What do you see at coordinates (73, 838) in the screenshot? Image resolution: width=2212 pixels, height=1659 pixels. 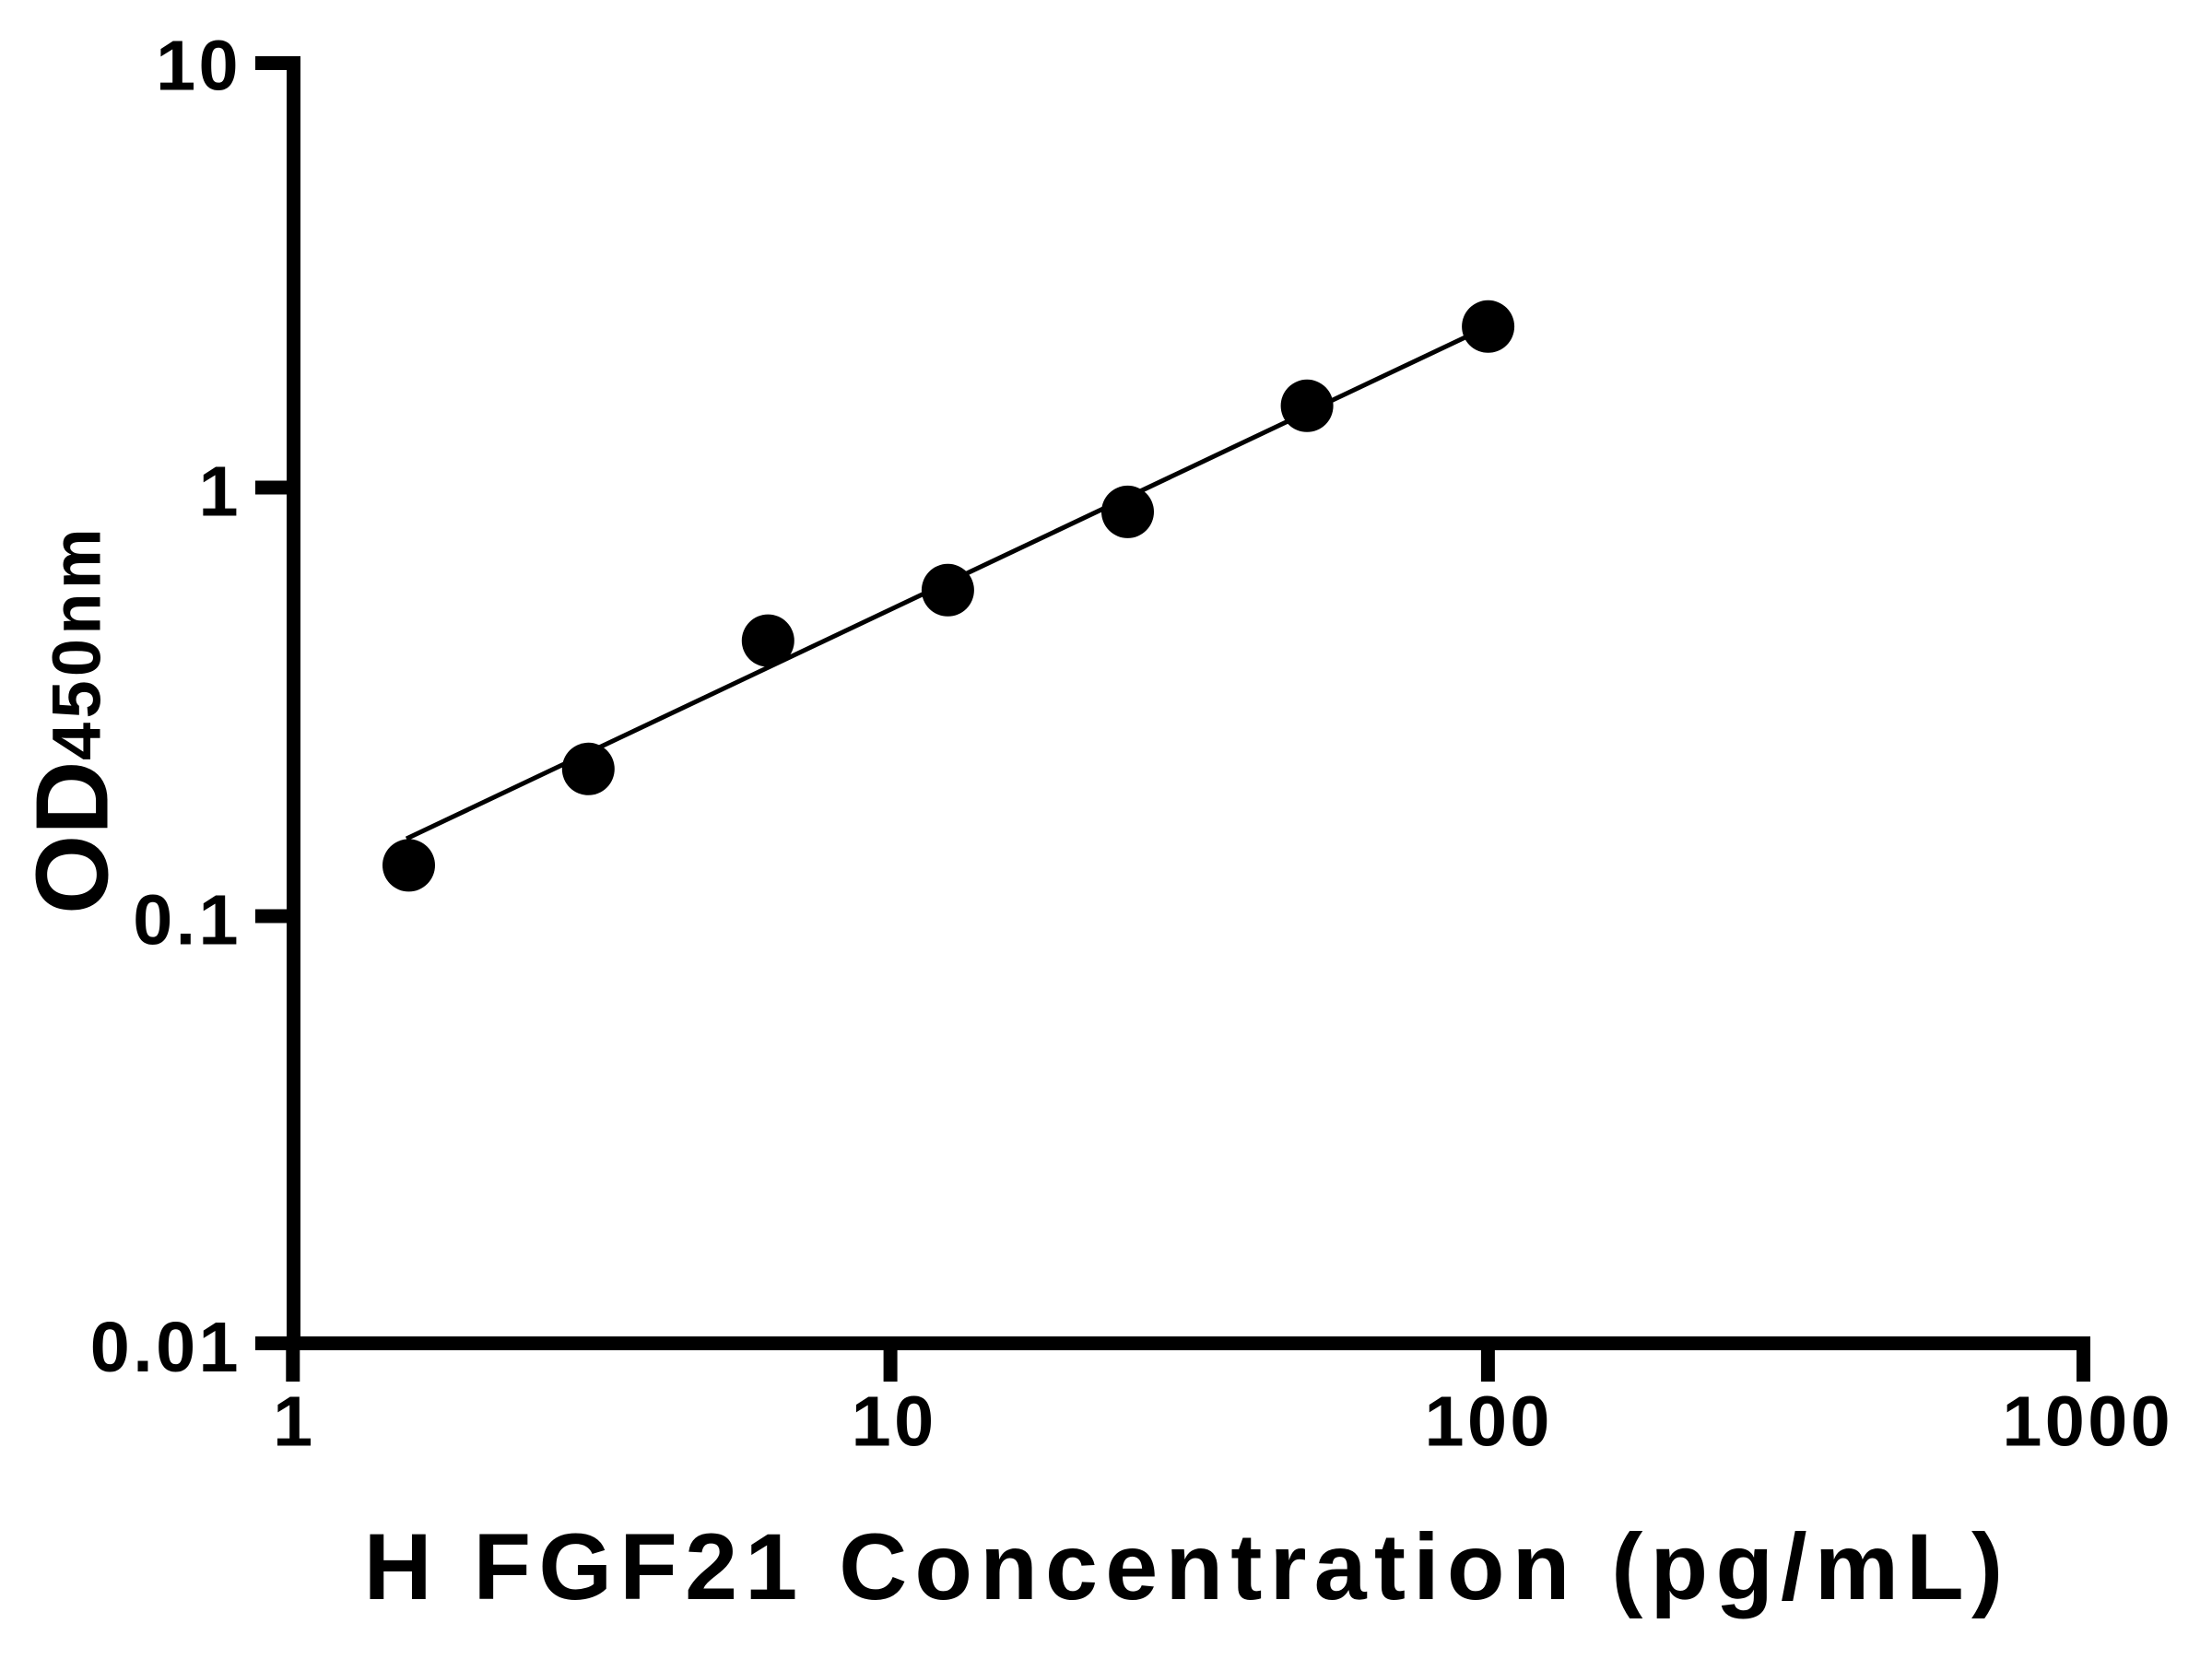 I see `svg-text: OD` at bounding box center [73, 838].